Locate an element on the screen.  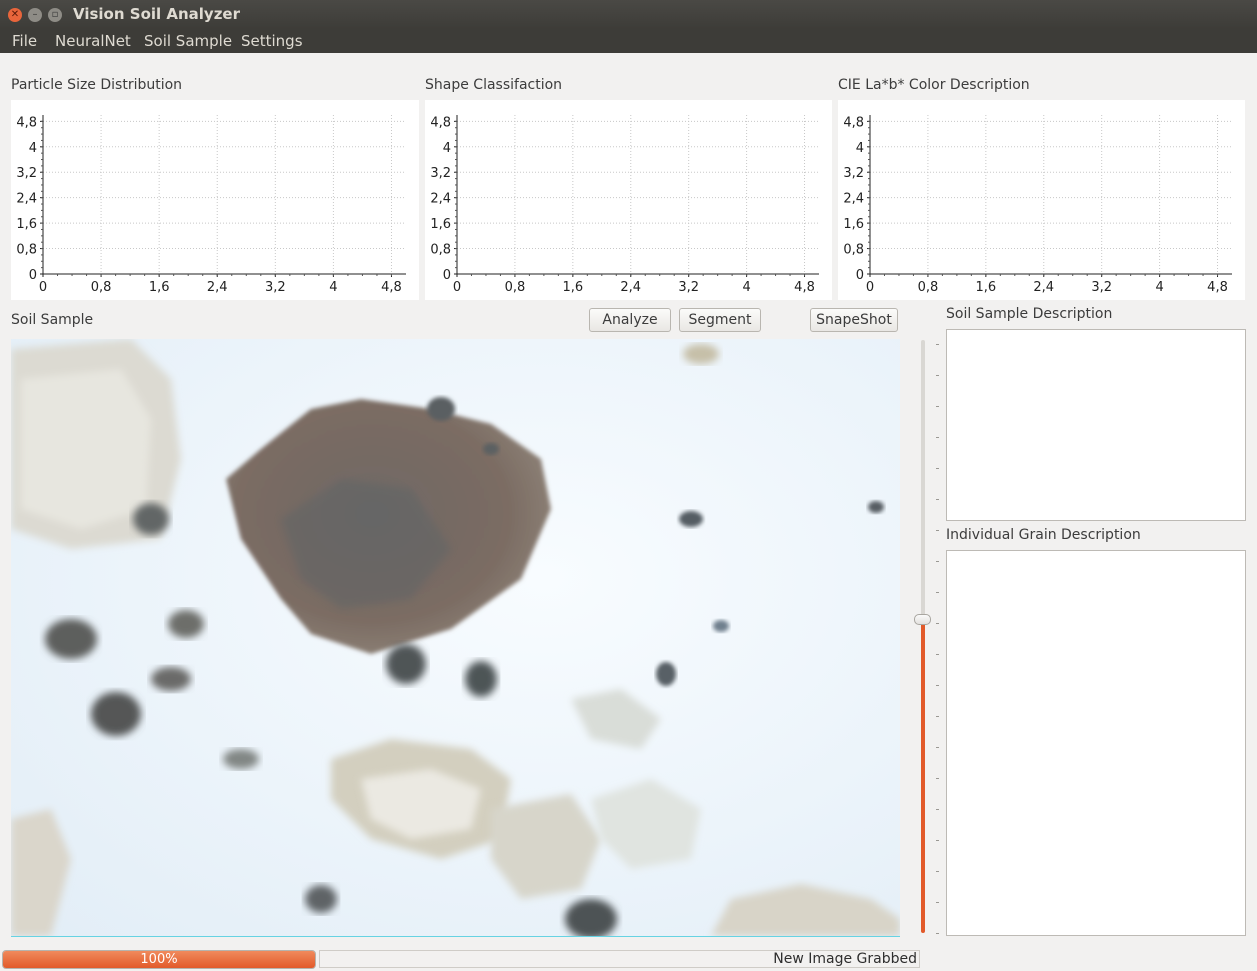
menu-settings: Settings is located at coordinates (272, 41).